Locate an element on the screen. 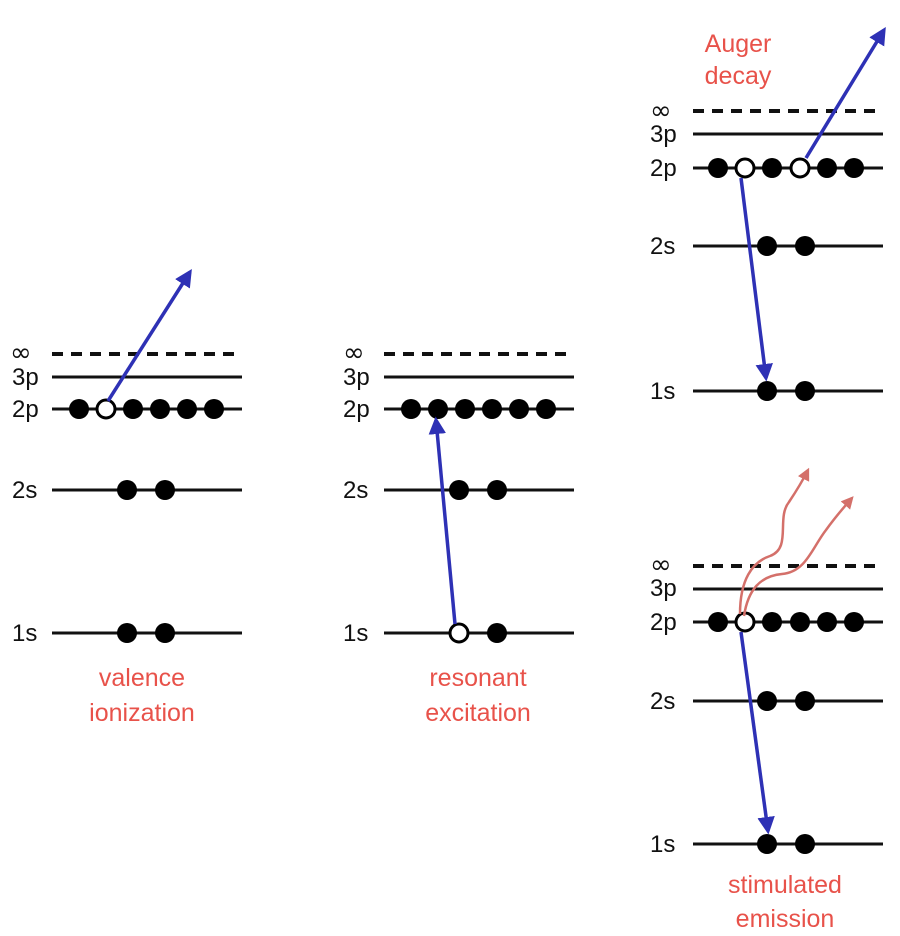 Image resolution: width=900 pixels, height=936 pixels. panel-resonant-excitation: ∞ 3p 2p 2s 1s resonant excitation is located at coordinates (458, 532).